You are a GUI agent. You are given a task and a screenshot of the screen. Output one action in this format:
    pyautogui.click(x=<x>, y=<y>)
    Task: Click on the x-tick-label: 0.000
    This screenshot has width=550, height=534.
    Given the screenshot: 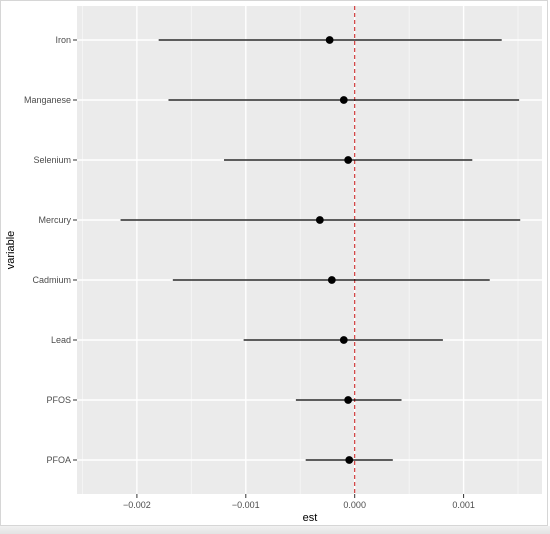 What is the action you would take?
    pyautogui.click(x=354, y=505)
    